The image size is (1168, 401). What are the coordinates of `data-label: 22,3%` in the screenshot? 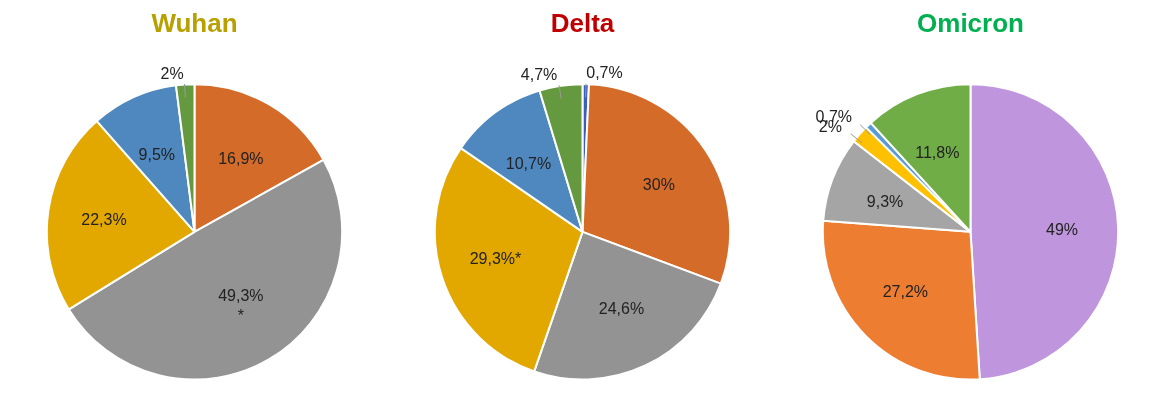 It's located at (104, 219).